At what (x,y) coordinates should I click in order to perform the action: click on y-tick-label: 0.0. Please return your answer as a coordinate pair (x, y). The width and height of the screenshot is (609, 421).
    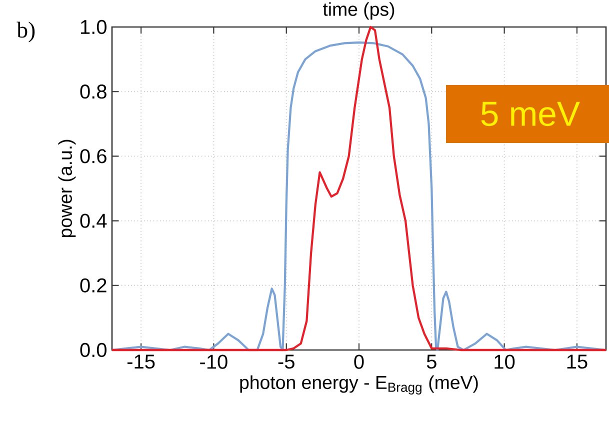
    Looking at the image, I should click on (93, 350).